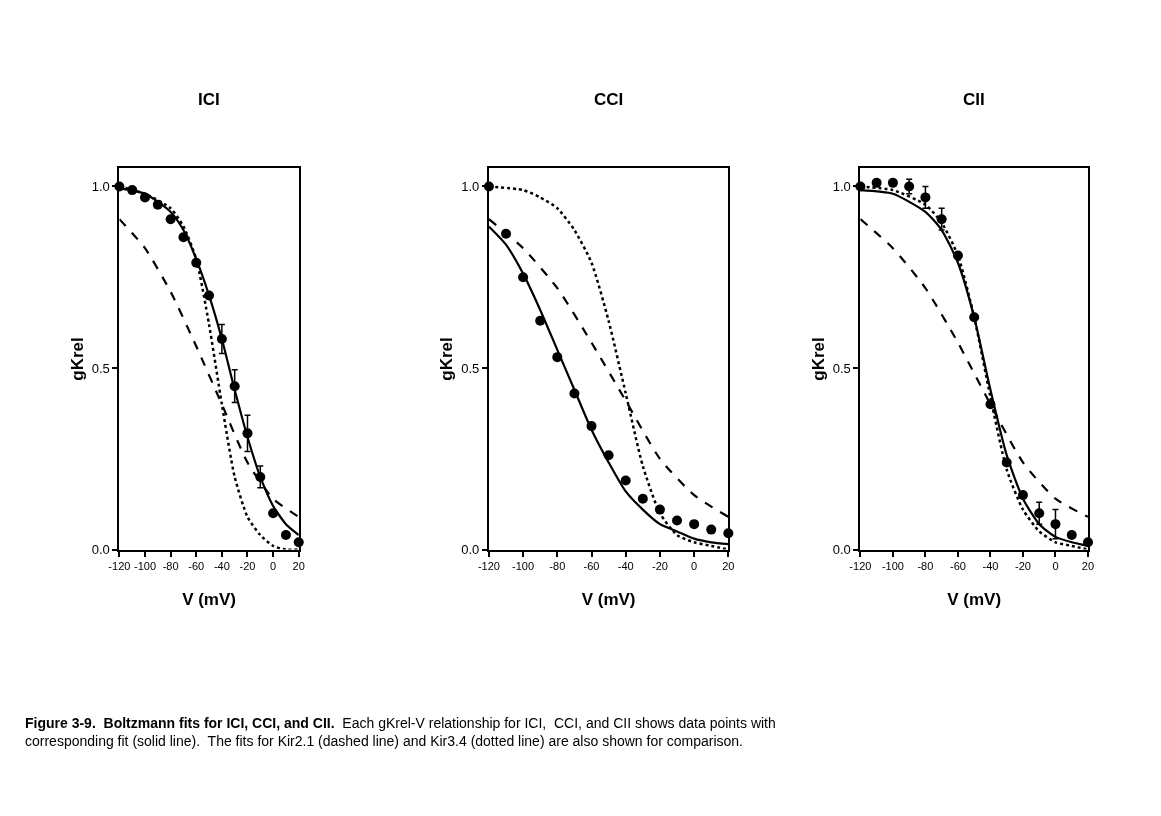 Image resolution: width=1161 pixels, height=816 pixels. I want to click on chart-title: CCI, so click(609, 99).